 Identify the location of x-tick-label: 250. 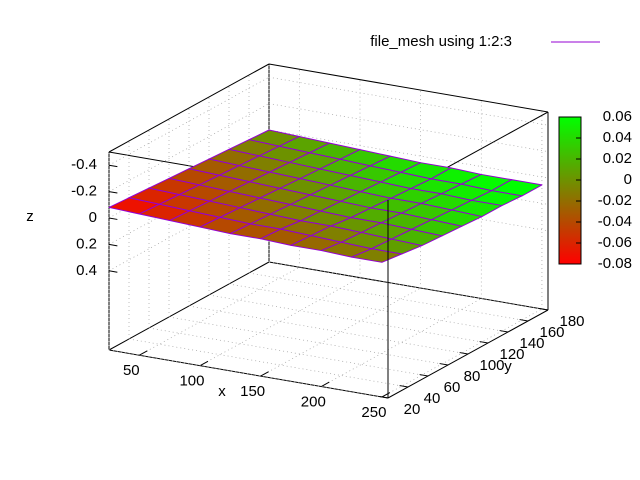
(373, 412).